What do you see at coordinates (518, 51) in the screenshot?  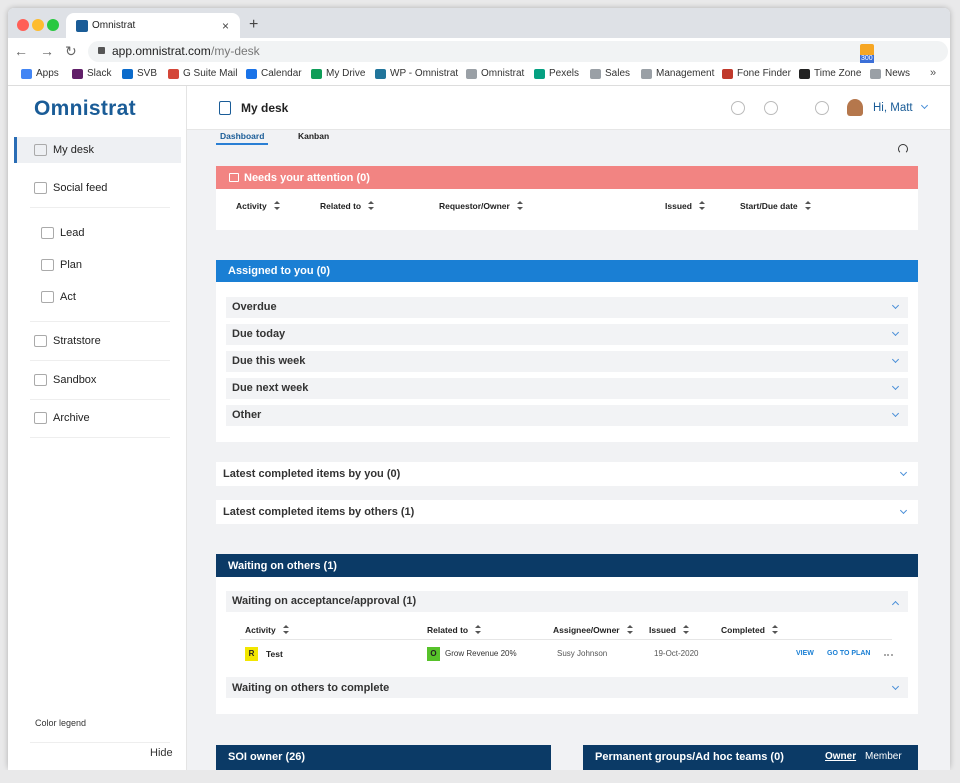 I see `address-bar` at bounding box center [518, 51].